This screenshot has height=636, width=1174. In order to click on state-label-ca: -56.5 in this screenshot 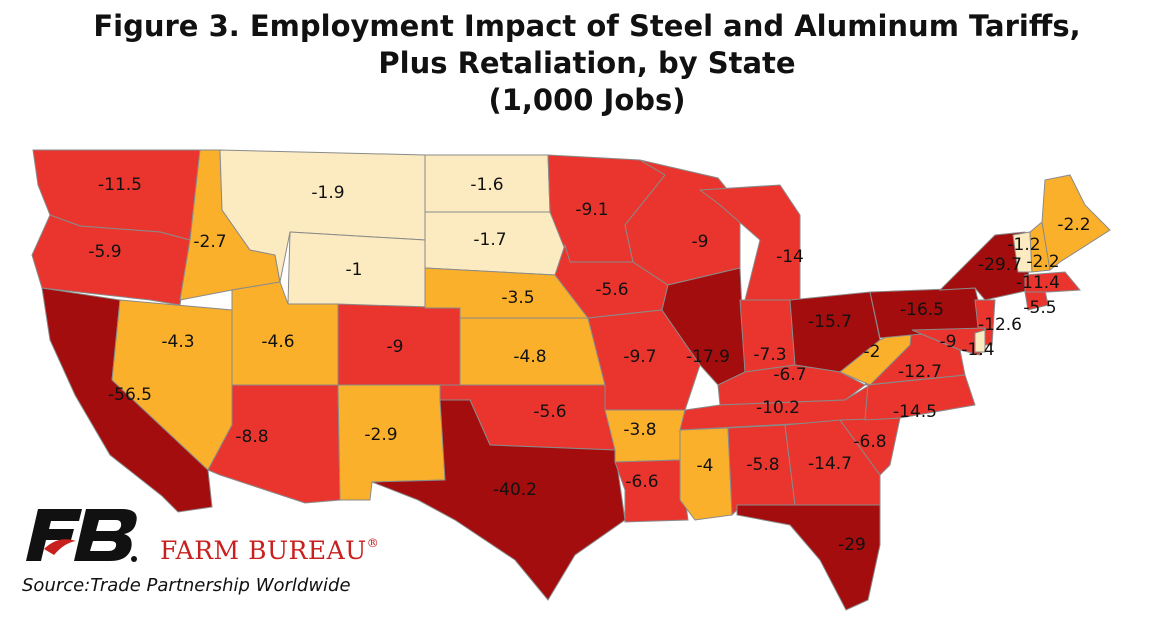, I will do `click(130, 395)`.